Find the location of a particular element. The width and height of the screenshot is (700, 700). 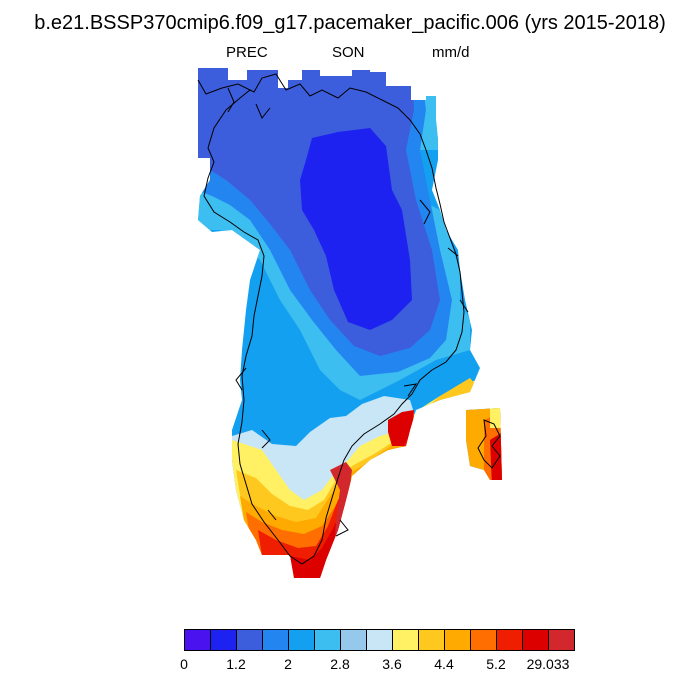

colorbar-tick-label: 2 is located at coordinates (288, 664).